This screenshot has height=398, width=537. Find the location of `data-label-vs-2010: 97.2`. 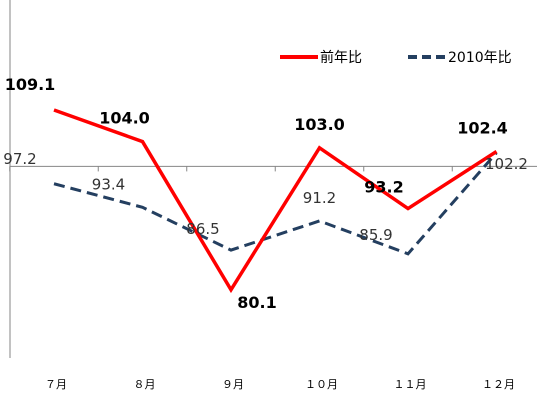

data-label-vs-2010: 97.2 is located at coordinates (19, 159).